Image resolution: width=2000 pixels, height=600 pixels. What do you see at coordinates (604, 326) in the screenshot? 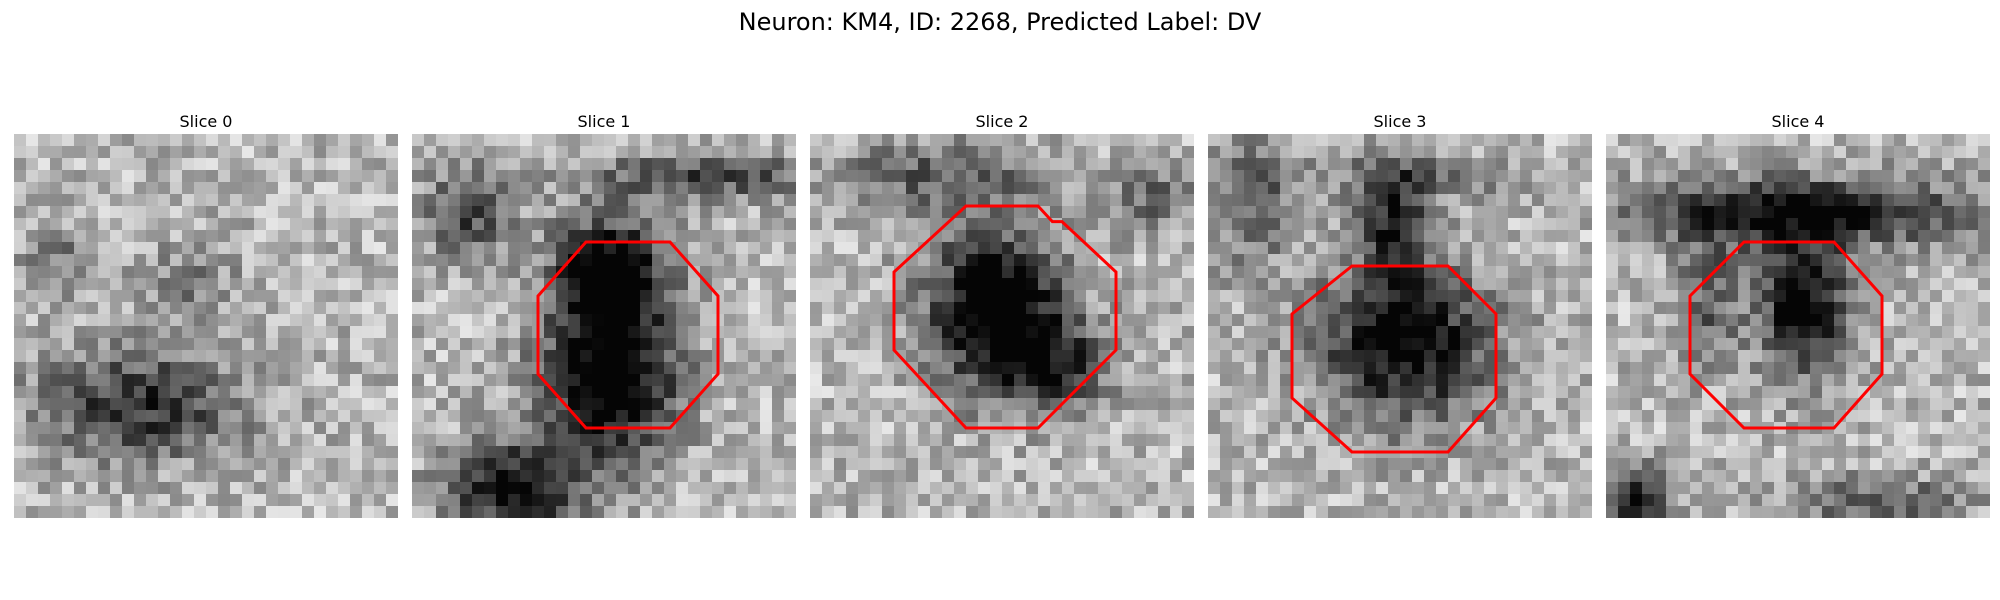
I see `slice-image` at bounding box center [604, 326].